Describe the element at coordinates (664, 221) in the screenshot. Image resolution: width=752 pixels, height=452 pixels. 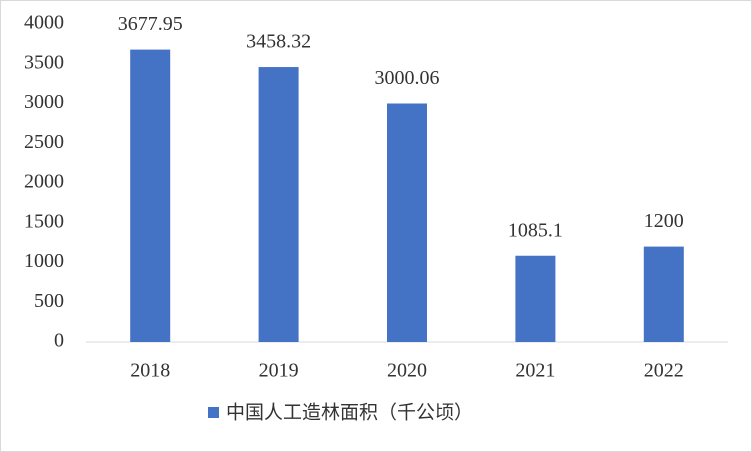
I see `data-label: 1200` at that location.